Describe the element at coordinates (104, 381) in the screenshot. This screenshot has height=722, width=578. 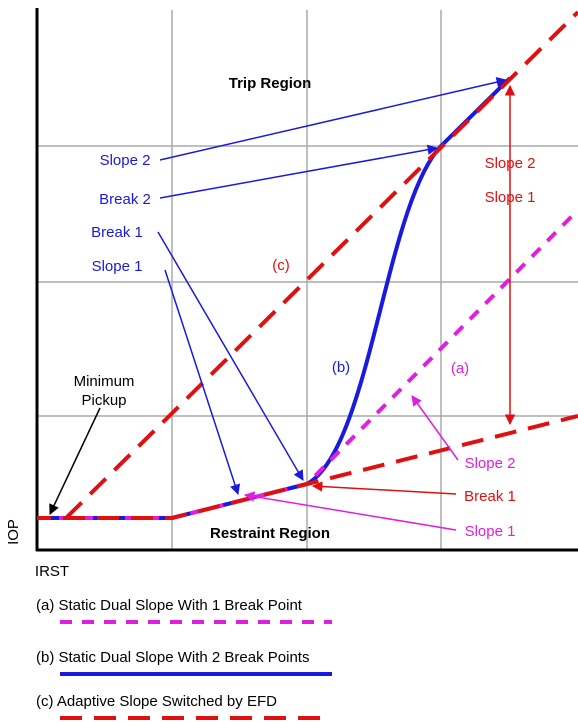
I see `label: Minimum` at that location.